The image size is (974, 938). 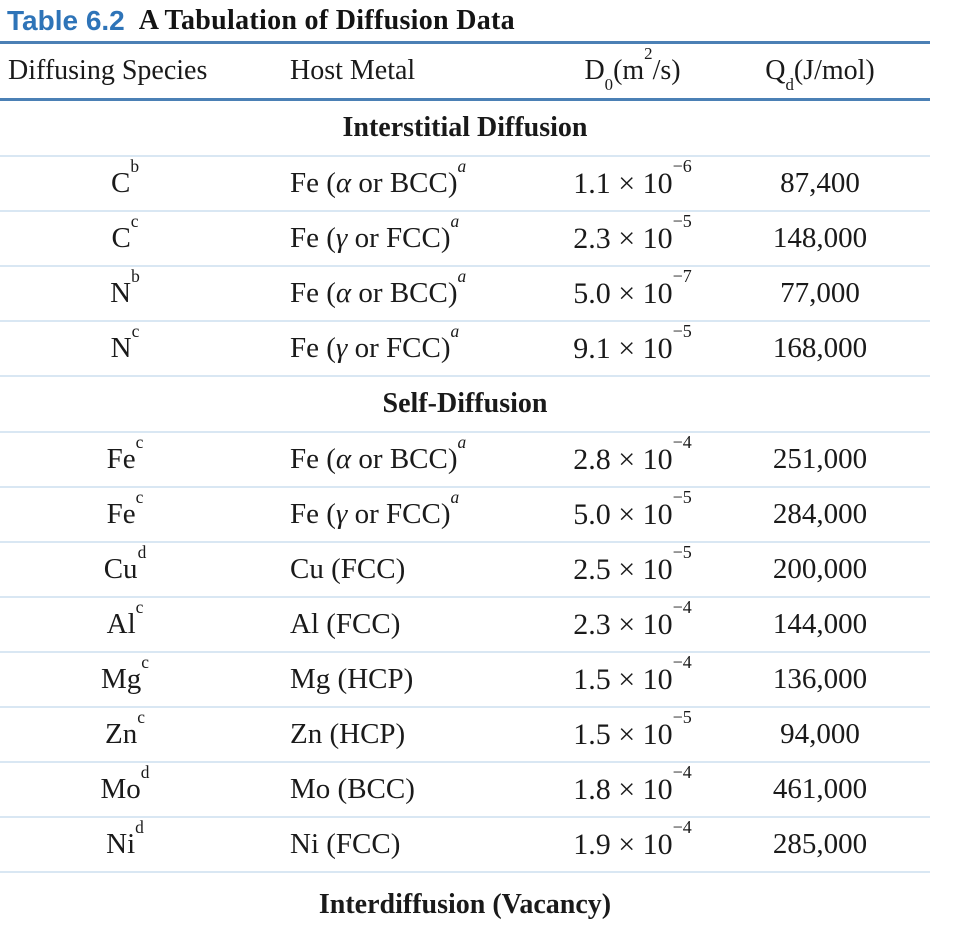 I want to click on cell-d0-value: 9.1 × 10⁻⁵, so click(x=632, y=344).